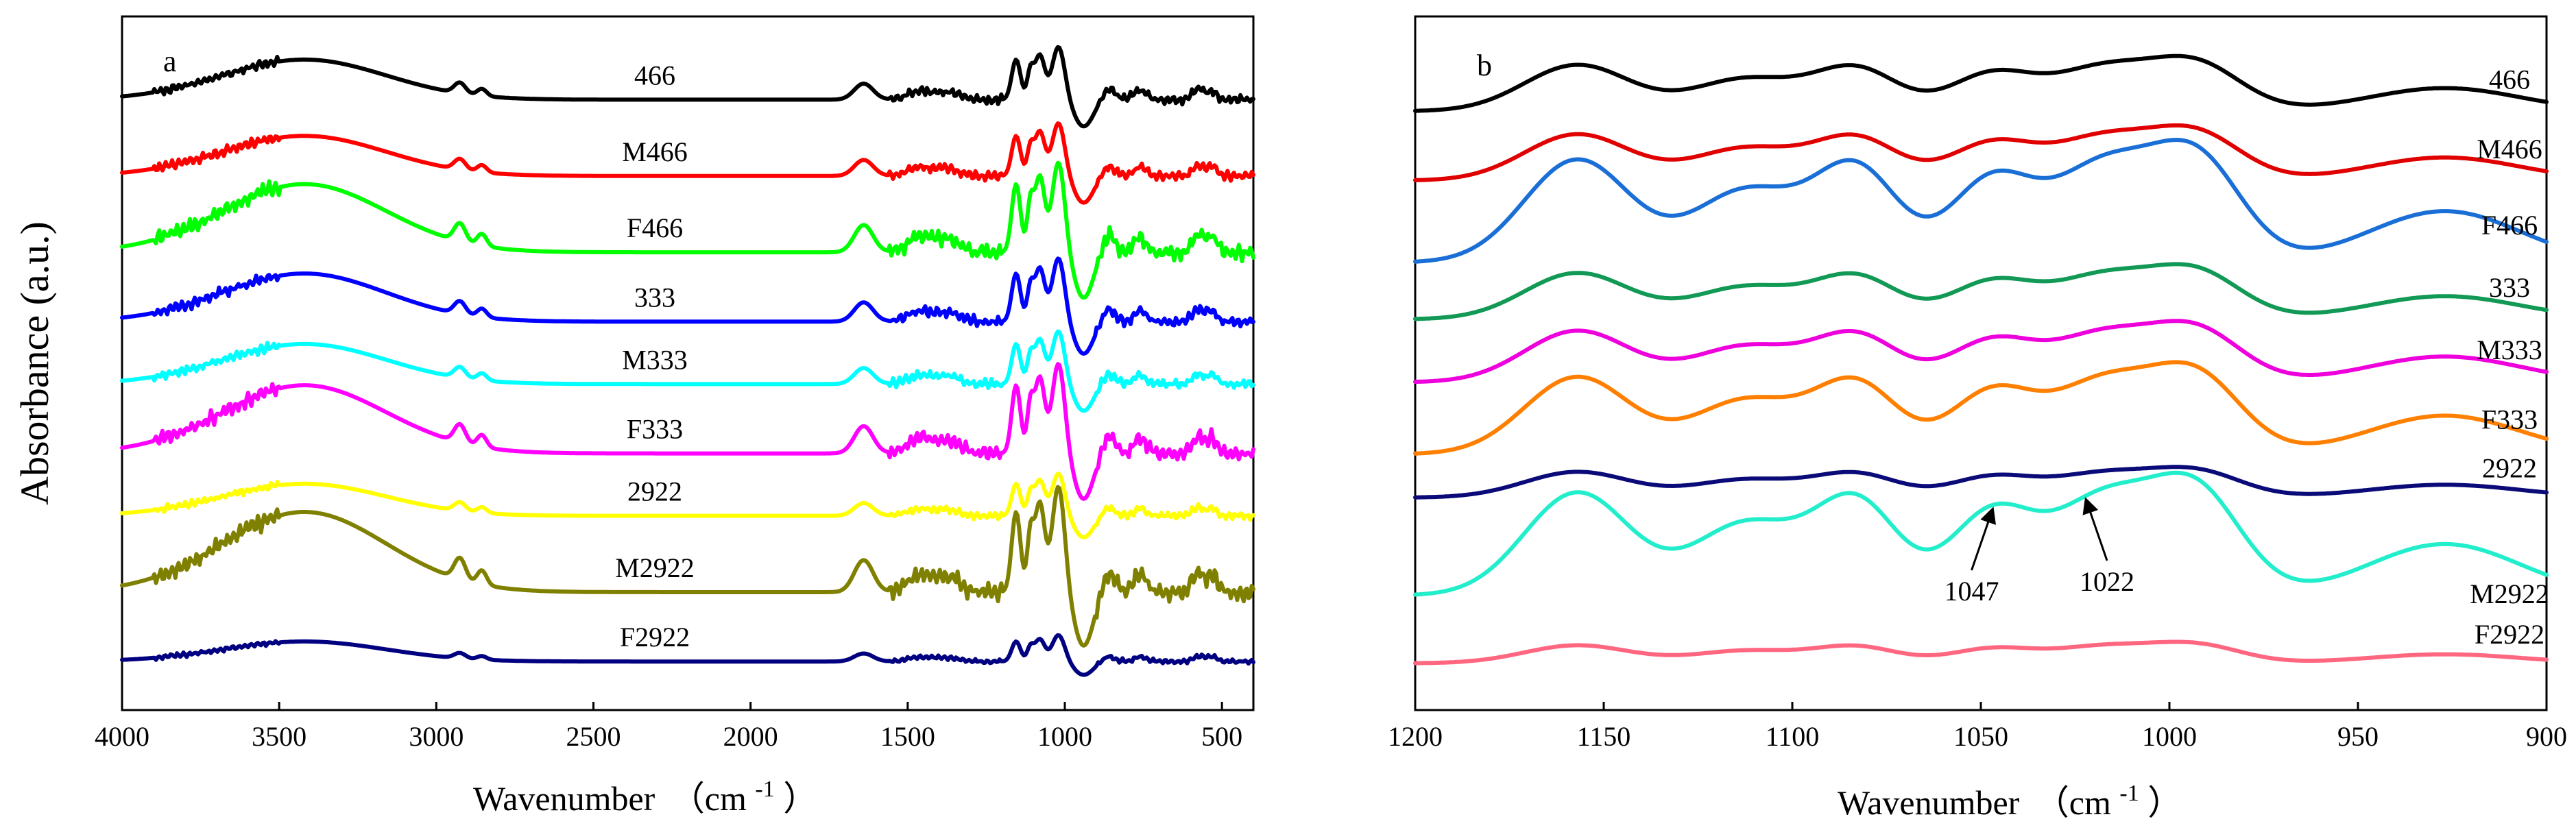 The height and width of the screenshot is (830, 2576). What do you see at coordinates (1416, 736) in the screenshot?
I see `x-tick-label: 1200` at bounding box center [1416, 736].